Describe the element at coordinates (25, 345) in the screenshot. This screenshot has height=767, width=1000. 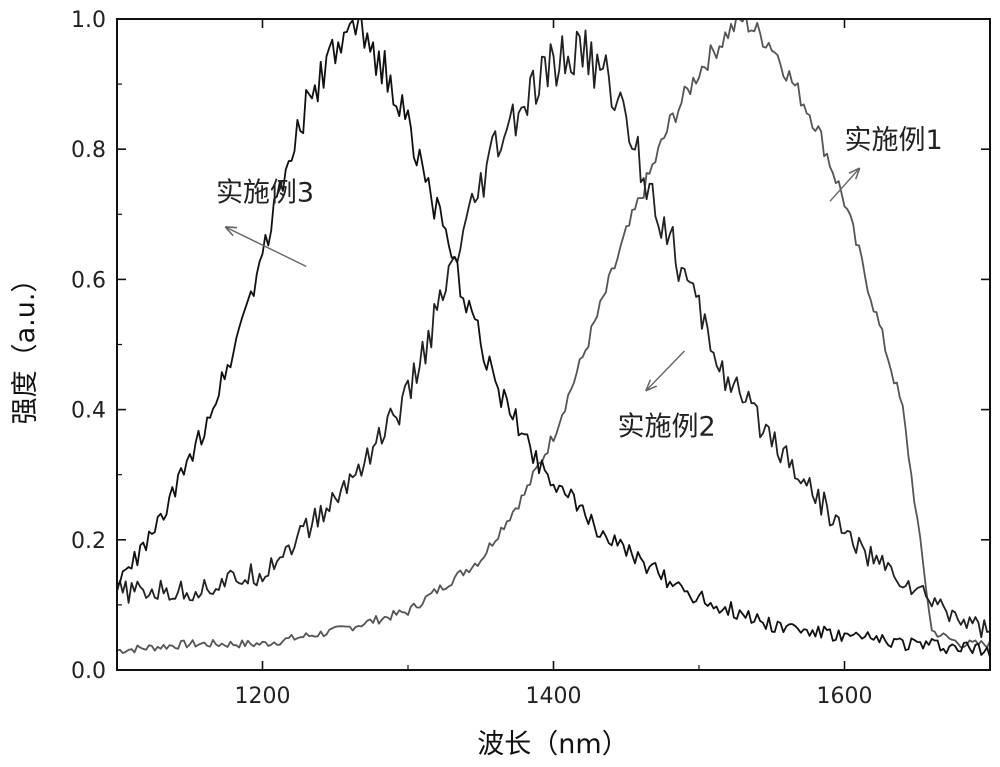
I see `y-axis-title: 强度（a.u.）` at that location.